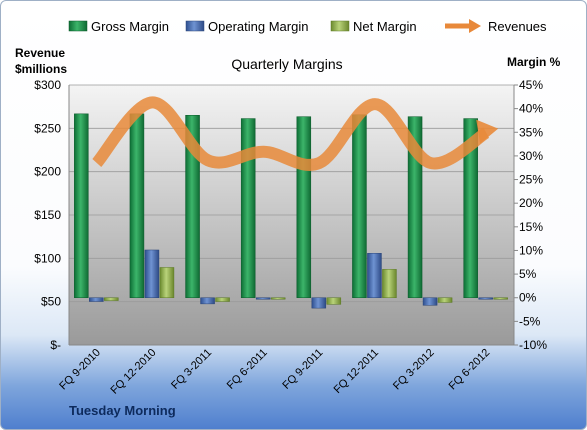  Describe the element at coordinates (470, 370) in the screenshot. I see `x-tick-label: FQ 6-2012` at that location.